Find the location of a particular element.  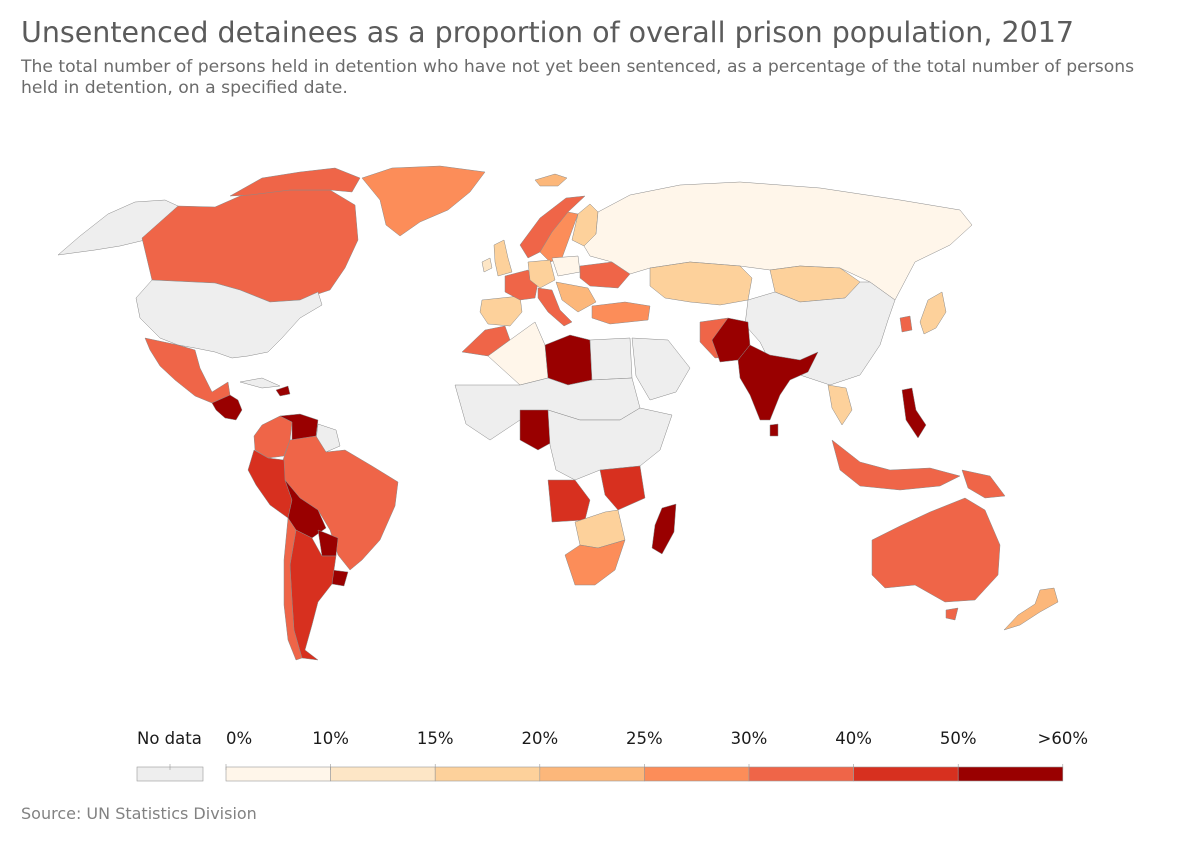

region-iceland is located at coordinates (551, 180).